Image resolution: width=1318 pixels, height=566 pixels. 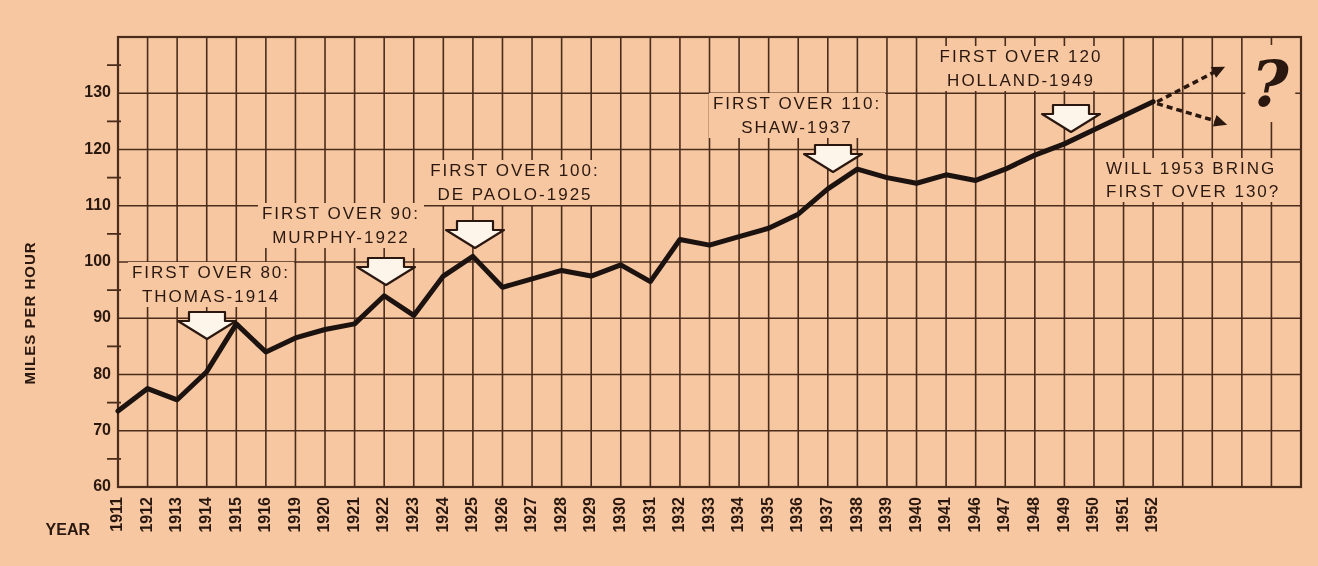 What do you see at coordinates (797, 514) in the screenshot?
I see `x-tick-label: 1936` at bounding box center [797, 514].